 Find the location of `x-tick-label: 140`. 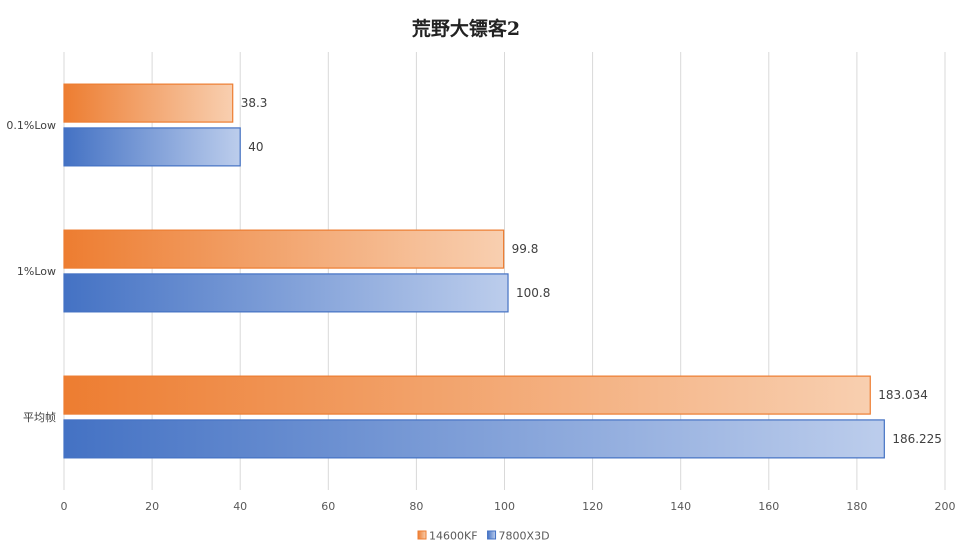

x-tick-label: 140 is located at coordinates (680, 506).